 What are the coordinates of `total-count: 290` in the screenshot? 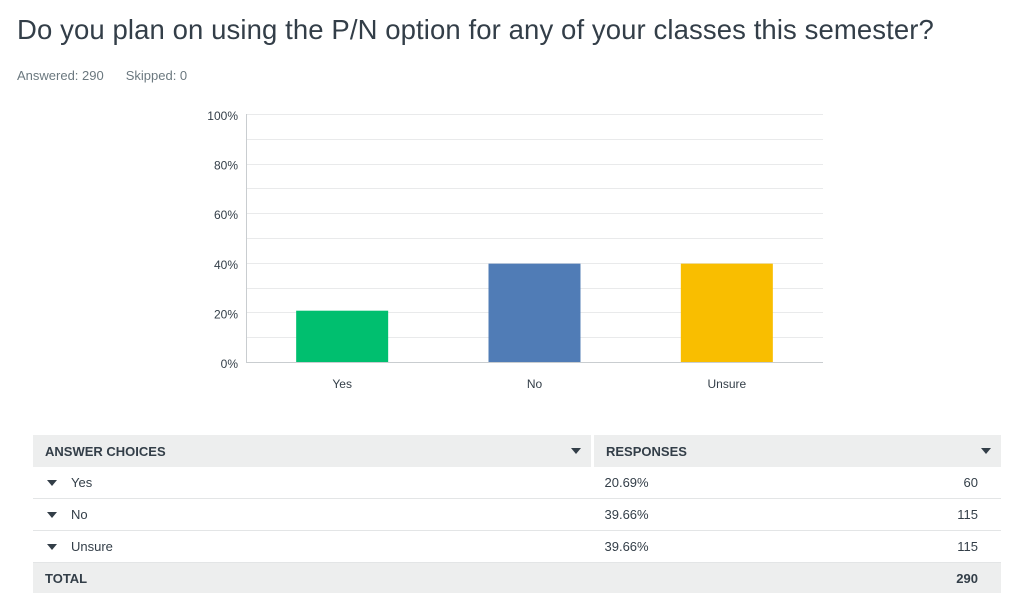 It's located at (908, 577).